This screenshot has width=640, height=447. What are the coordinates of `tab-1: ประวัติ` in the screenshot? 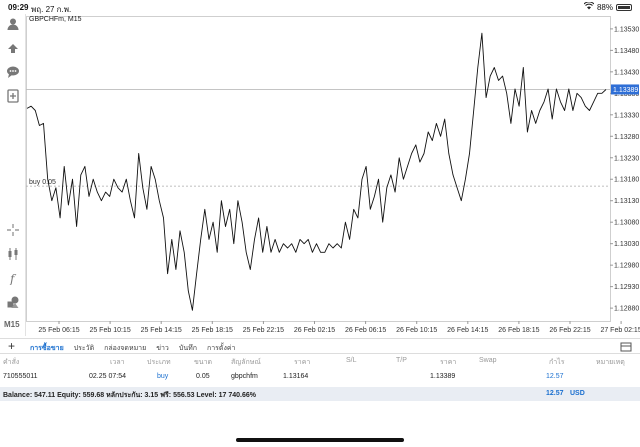 It's located at (84, 348).